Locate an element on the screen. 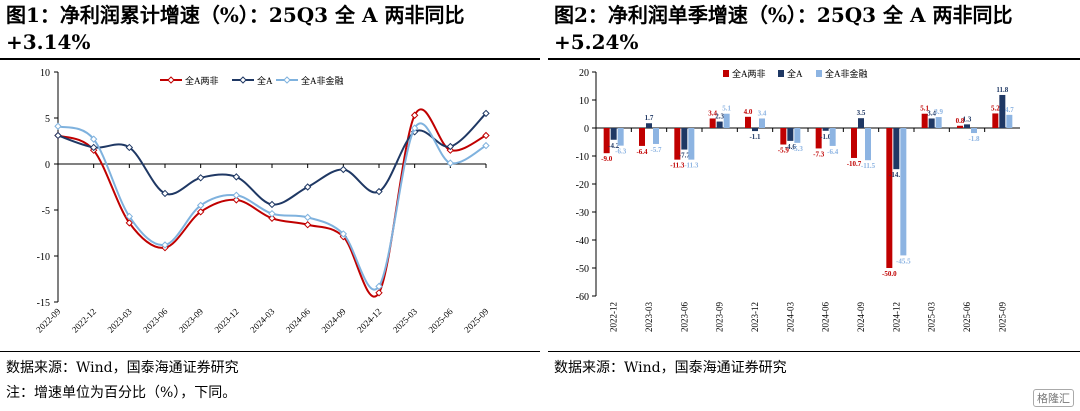 Image resolution: width=1080 pixels, height=411 pixels. data-label: -5.9 is located at coordinates (784, 151).